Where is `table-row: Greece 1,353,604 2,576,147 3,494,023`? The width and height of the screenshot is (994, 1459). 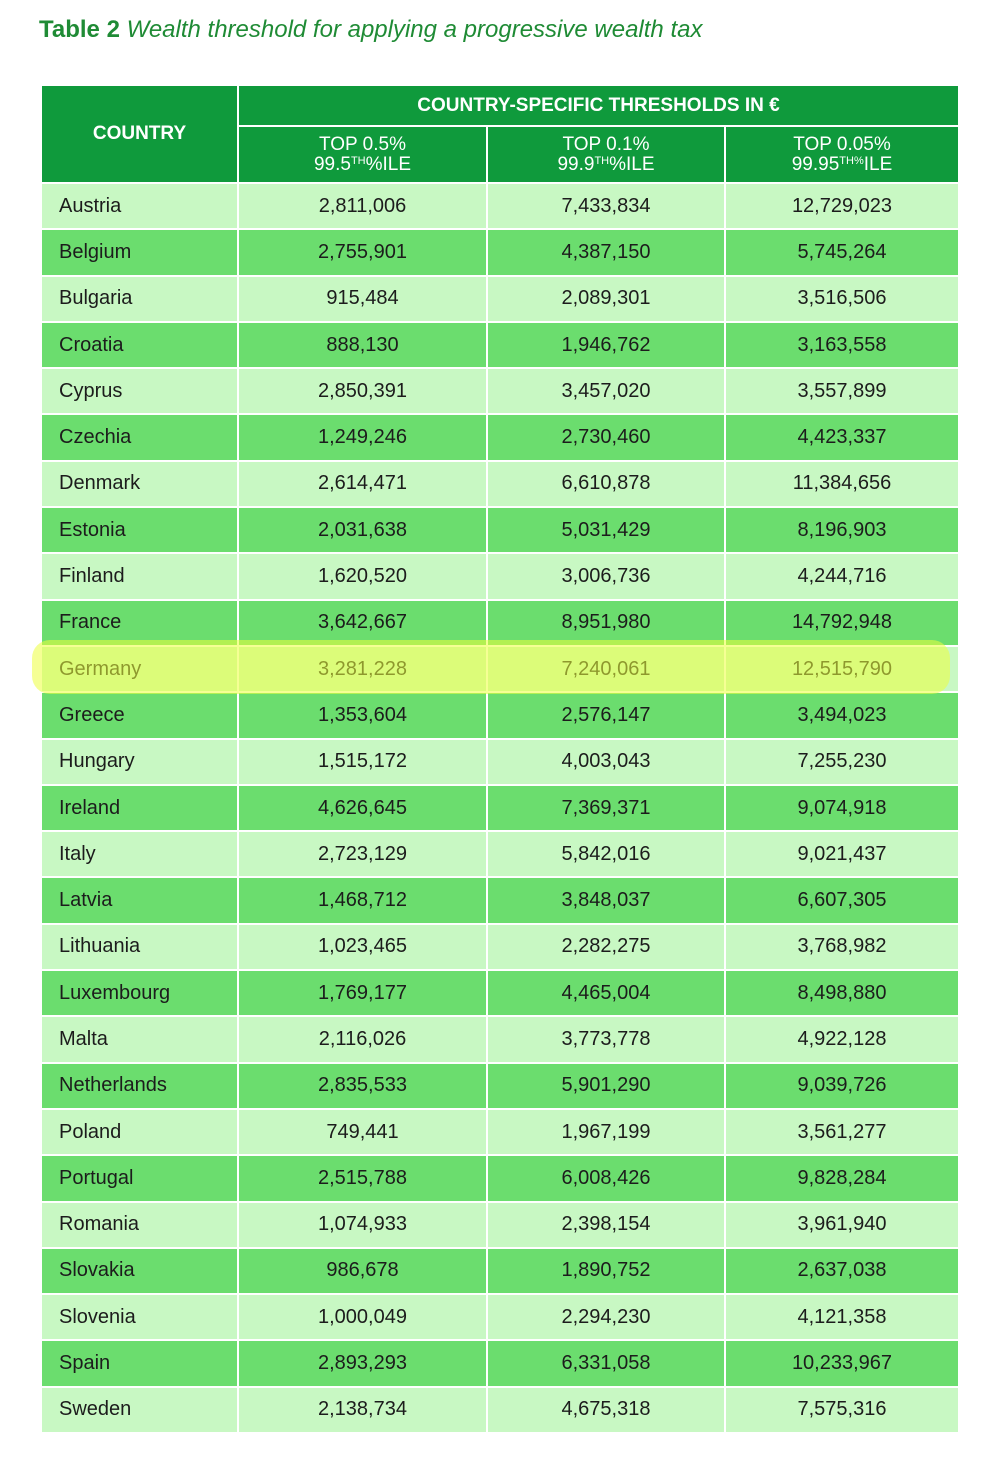 table-row: Greece 1,353,604 2,576,147 3,494,023 is located at coordinates (500, 715).